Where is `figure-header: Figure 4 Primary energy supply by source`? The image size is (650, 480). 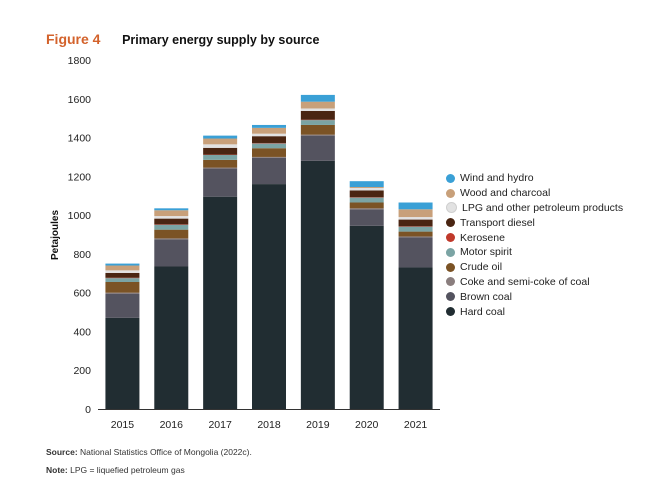
figure-header: Figure 4 Primary energy supply by source is located at coordinates (182, 39).